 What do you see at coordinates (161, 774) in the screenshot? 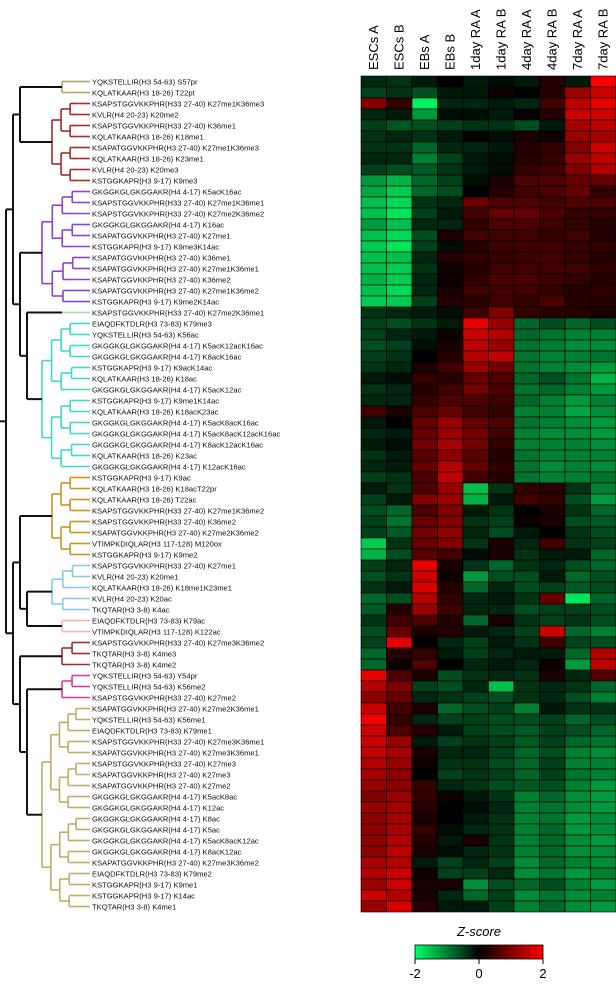
I see `row-label: KSAPATGGVKKPHR(H3 27-40) K27me3` at bounding box center [161, 774].